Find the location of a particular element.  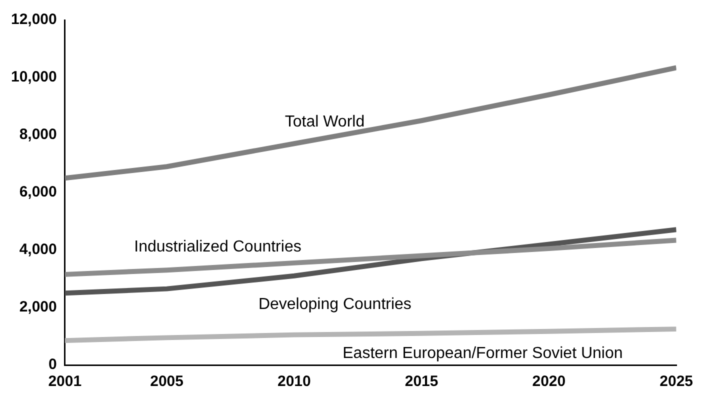

y-tick-label: 4,000 is located at coordinates (38, 249).